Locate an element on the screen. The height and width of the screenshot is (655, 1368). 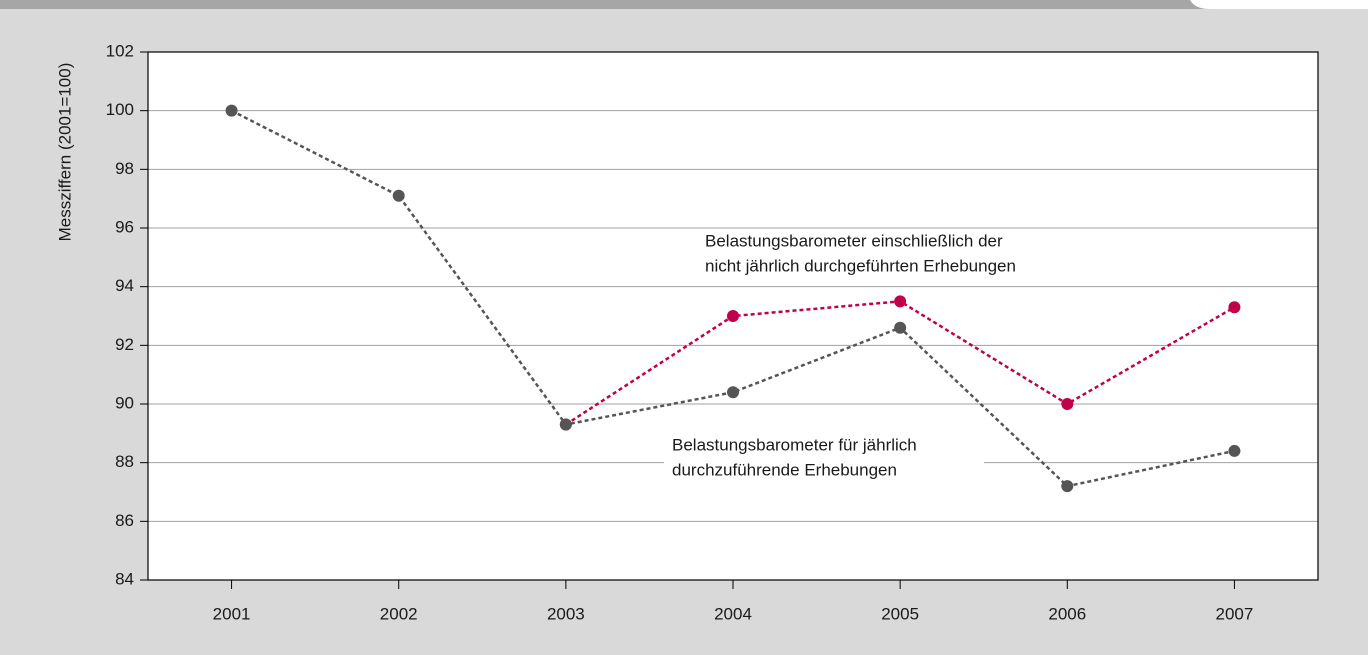
x-tick-label: 2004 is located at coordinates (733, 613).